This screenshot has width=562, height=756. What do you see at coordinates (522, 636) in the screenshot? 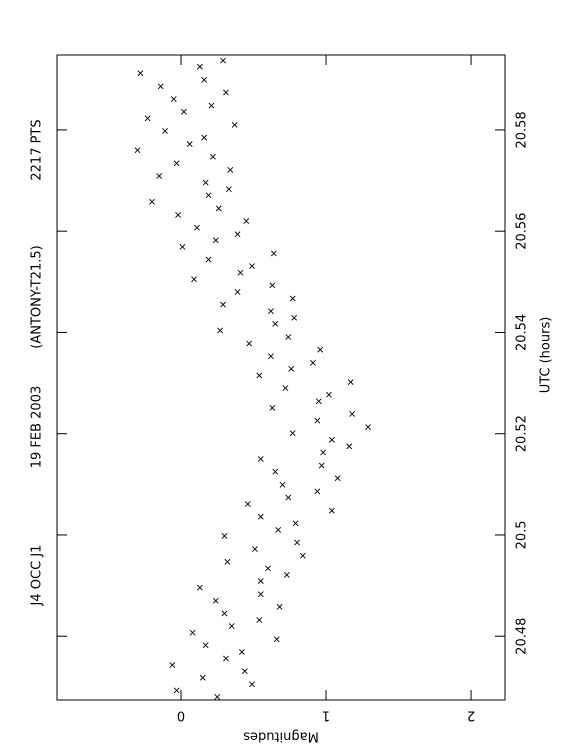
I see `x-tick-label: 20.48` at bounding box center [522, 636].